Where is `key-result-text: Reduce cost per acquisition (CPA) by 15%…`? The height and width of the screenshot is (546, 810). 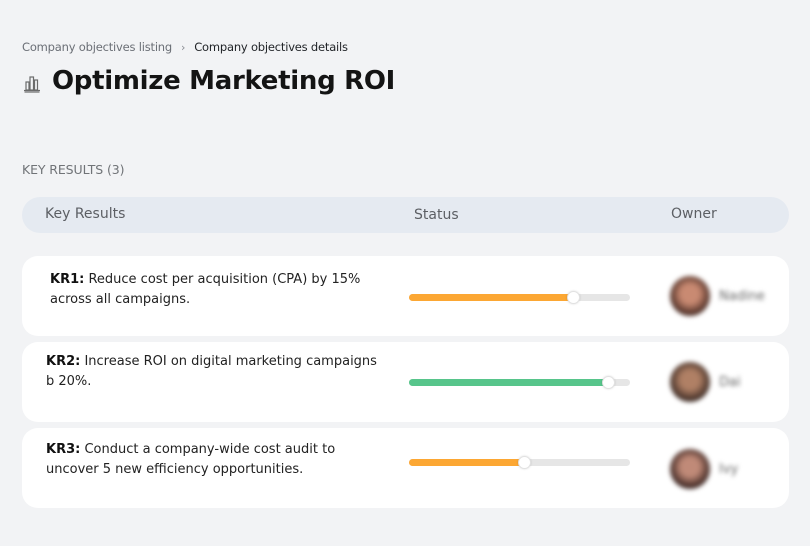
key-result-text: Reduce cost per acquisition (CPA) by 15%… is located at coordinates (205, 289).